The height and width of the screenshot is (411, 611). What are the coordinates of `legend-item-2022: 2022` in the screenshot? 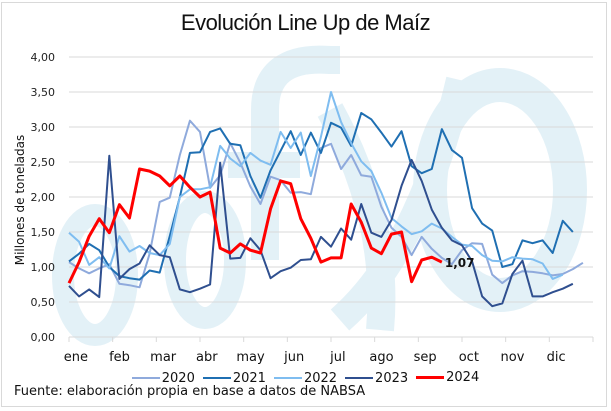 It's located at (305, 378).